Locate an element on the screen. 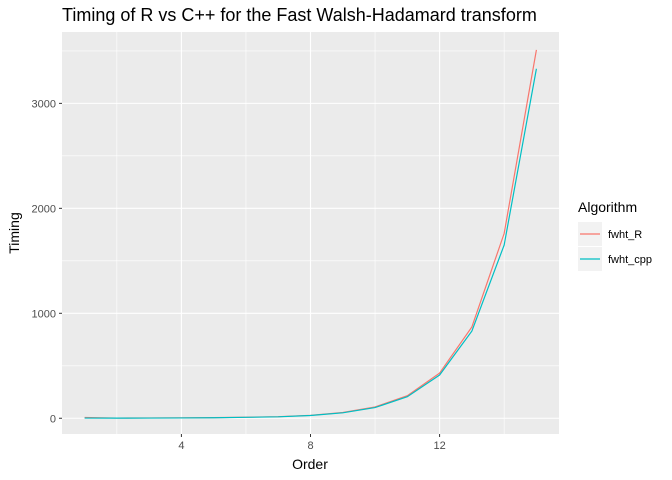  y-tick-label: 3000 is located at coordinates (44, 104).